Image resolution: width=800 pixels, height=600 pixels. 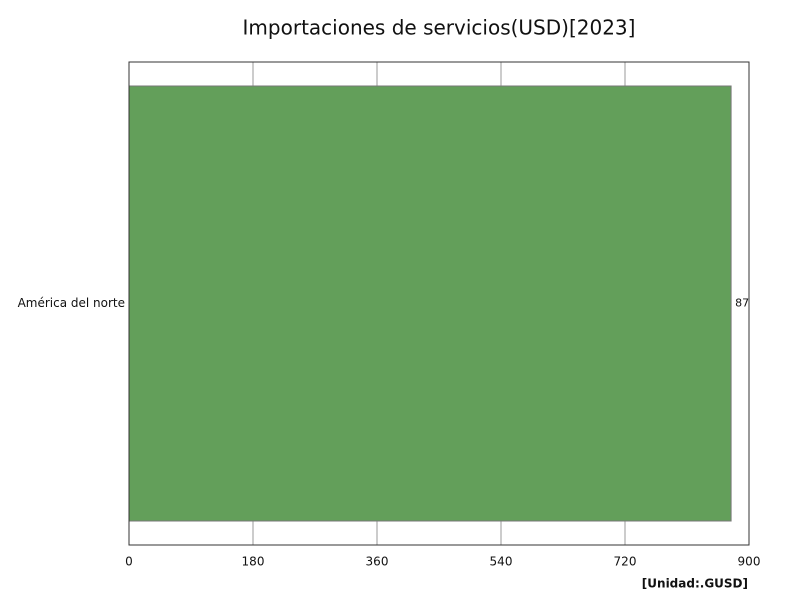 What do you see at coordinates (749, 562) in the screenshot?
I see `x-tick-label: 900` at bounding box center [749, 562].